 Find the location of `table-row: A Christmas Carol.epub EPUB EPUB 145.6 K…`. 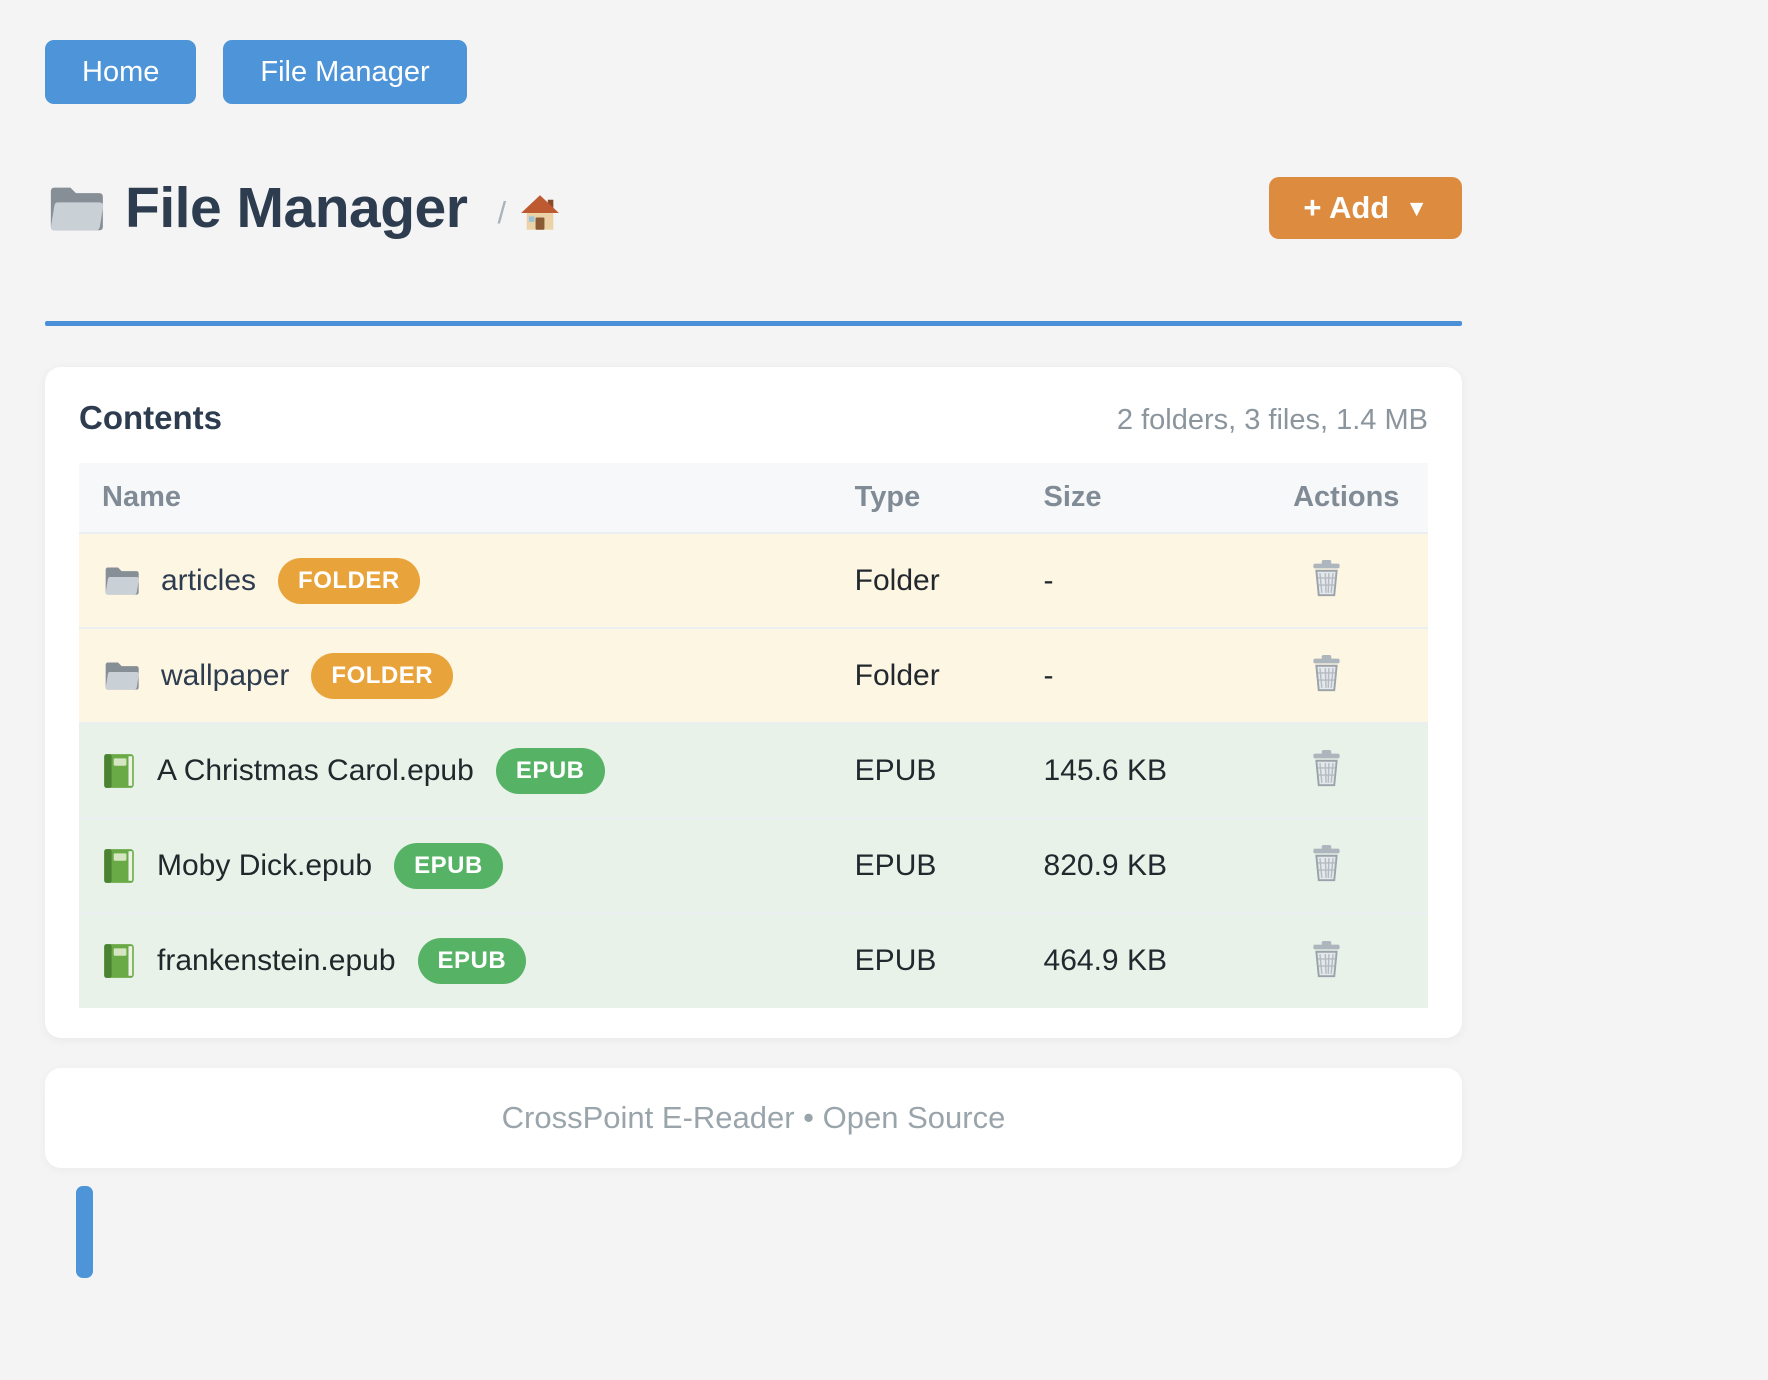

table-row: A Christmas Carol.epub EPUB EPUB 145.6 K… is located at coordinates (753, 770).